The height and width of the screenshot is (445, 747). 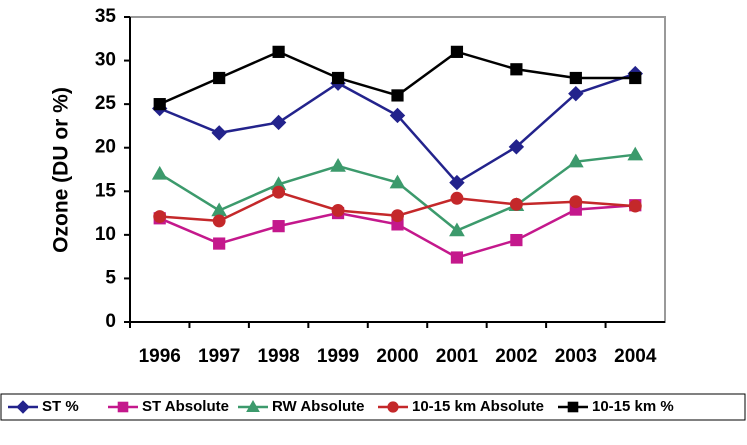 What do you see at coordinates (185, 406) in the screenshot?
I see `legend-label: ST Absolute` at bounding box center [185, 406].